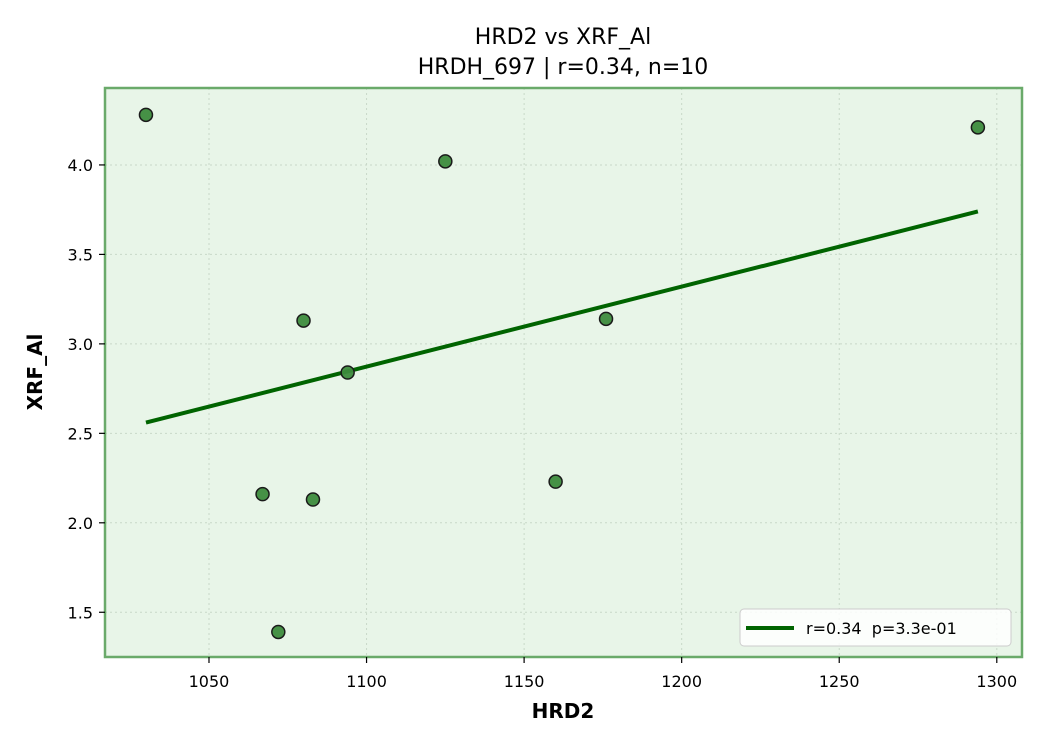 Image resolution: width=1050 pixels, height=750 pixels. What do you see at coordinates (996, 681) in the screenshot?
I see `x-tick-label: 1300` at bounding box center [996, 681].